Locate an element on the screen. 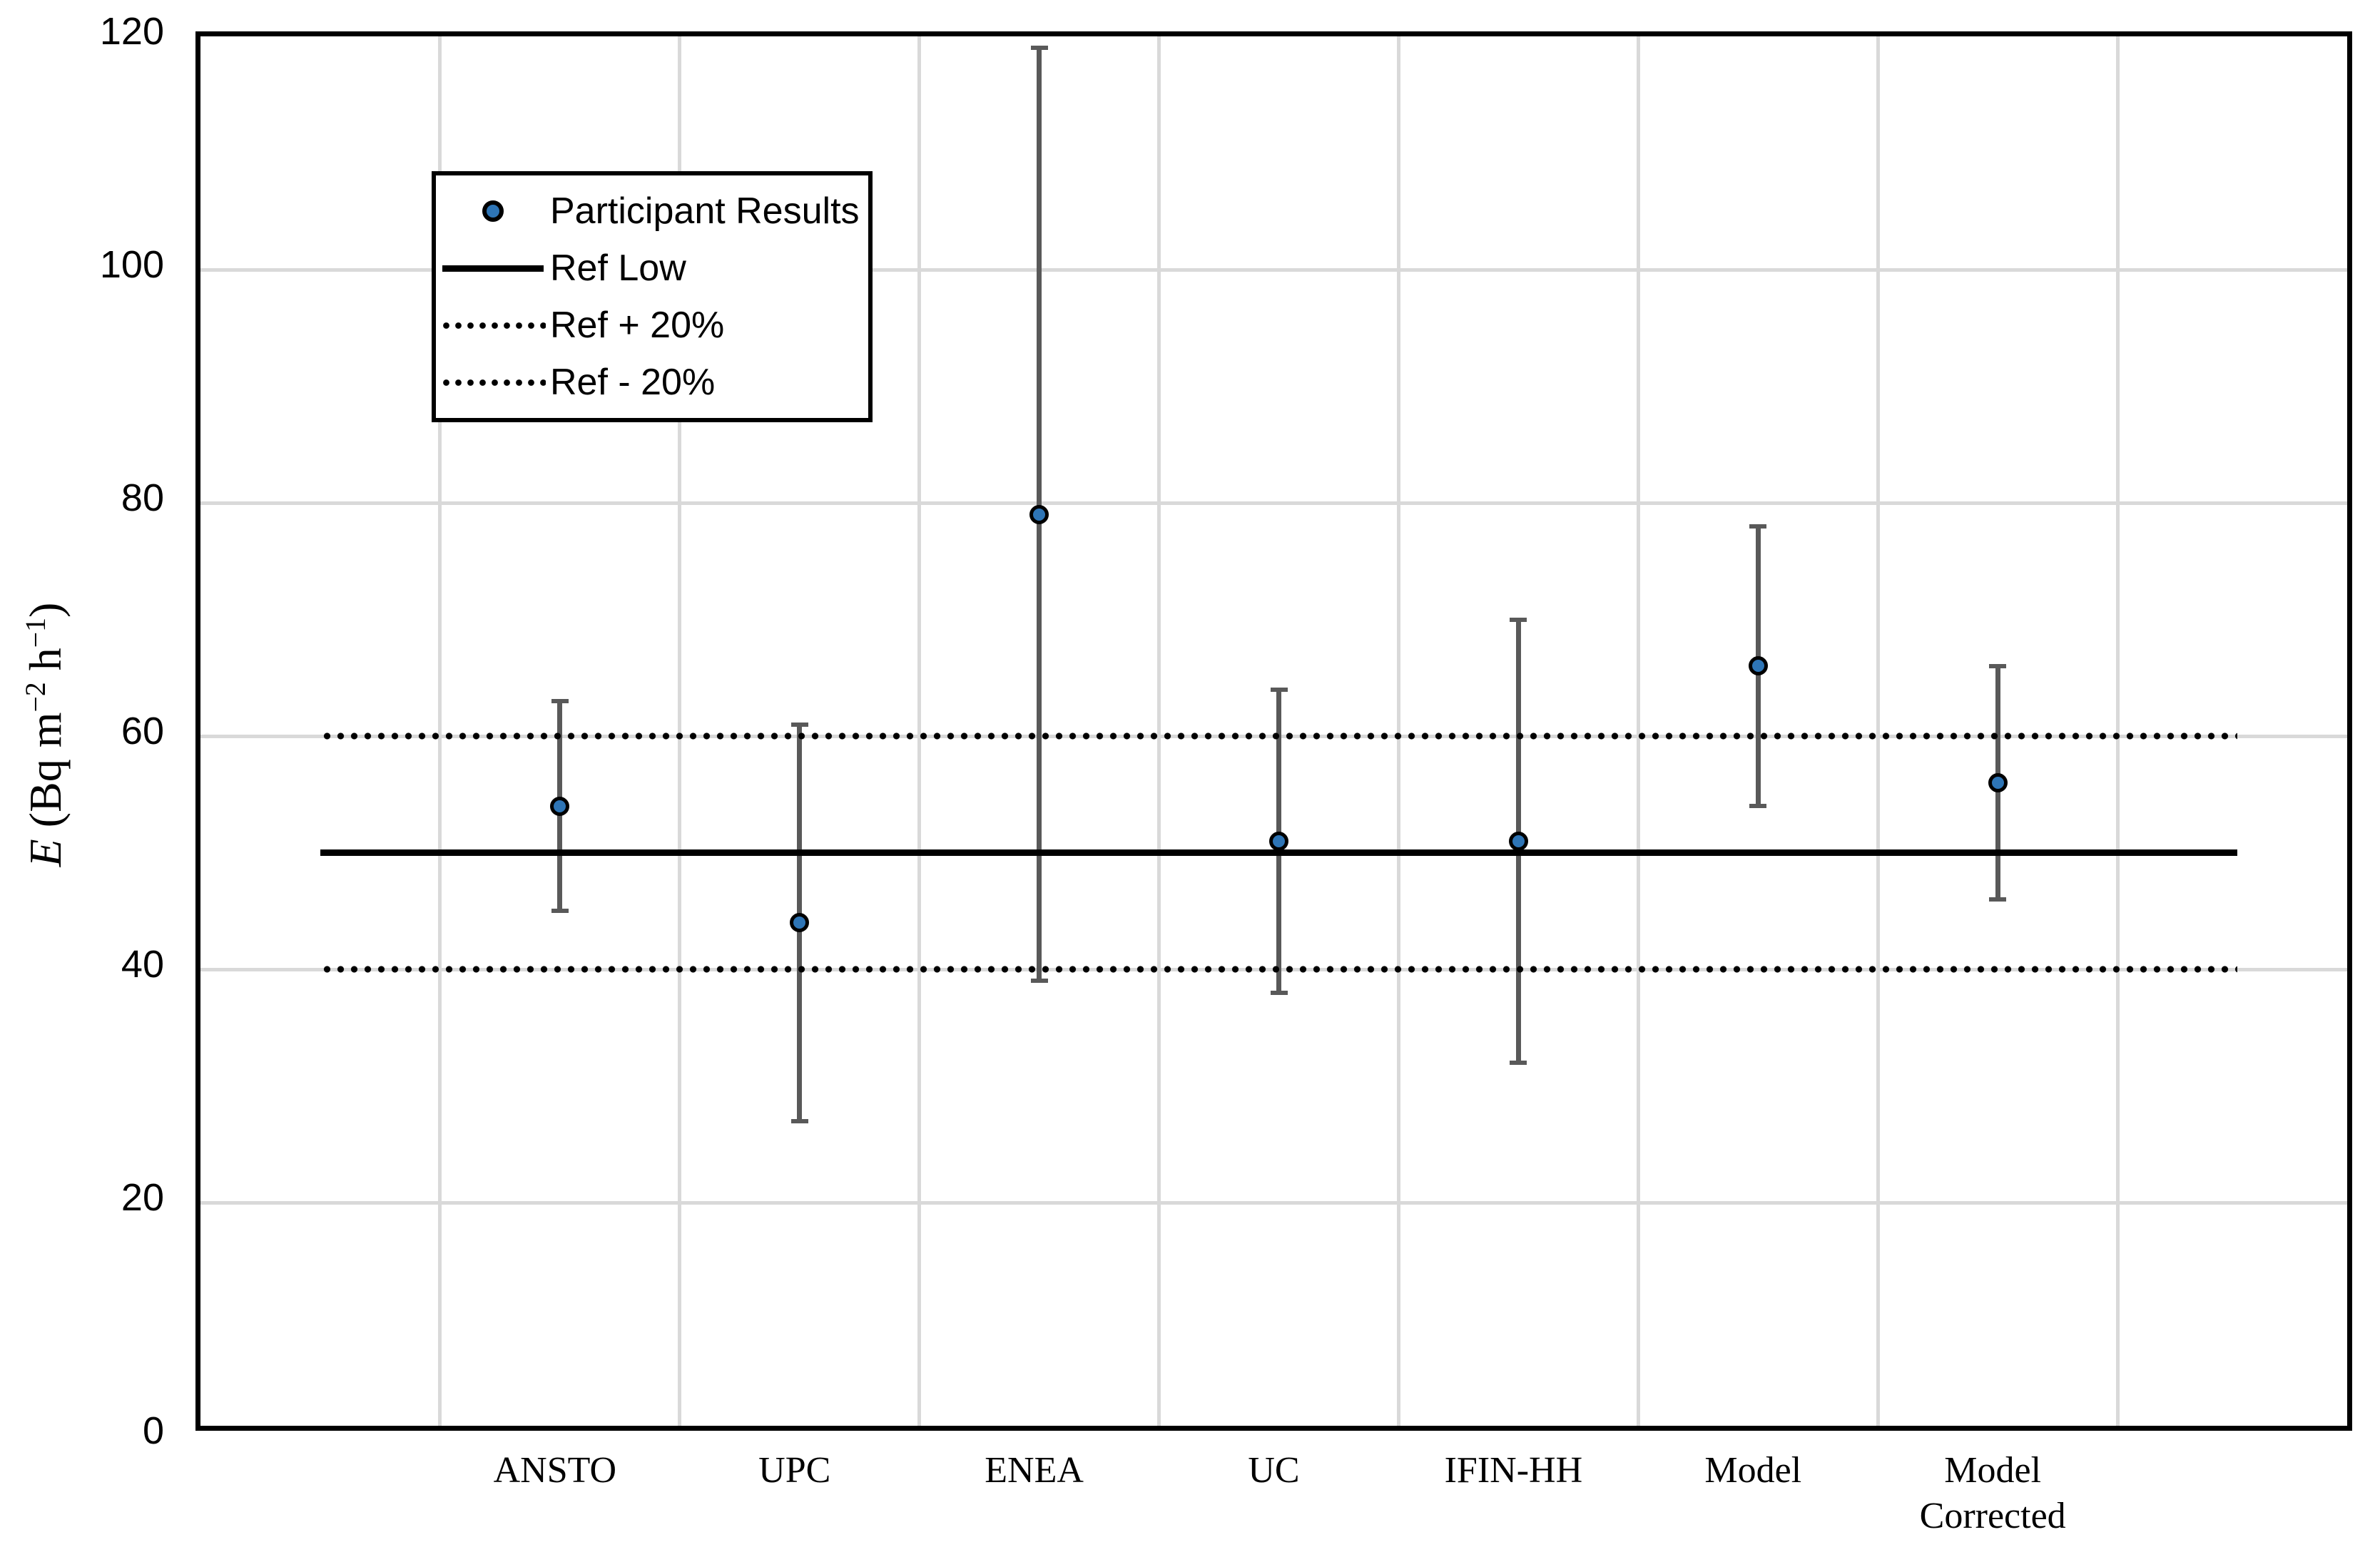  legend-label: Participant Results is located at coordinates (705, 211).